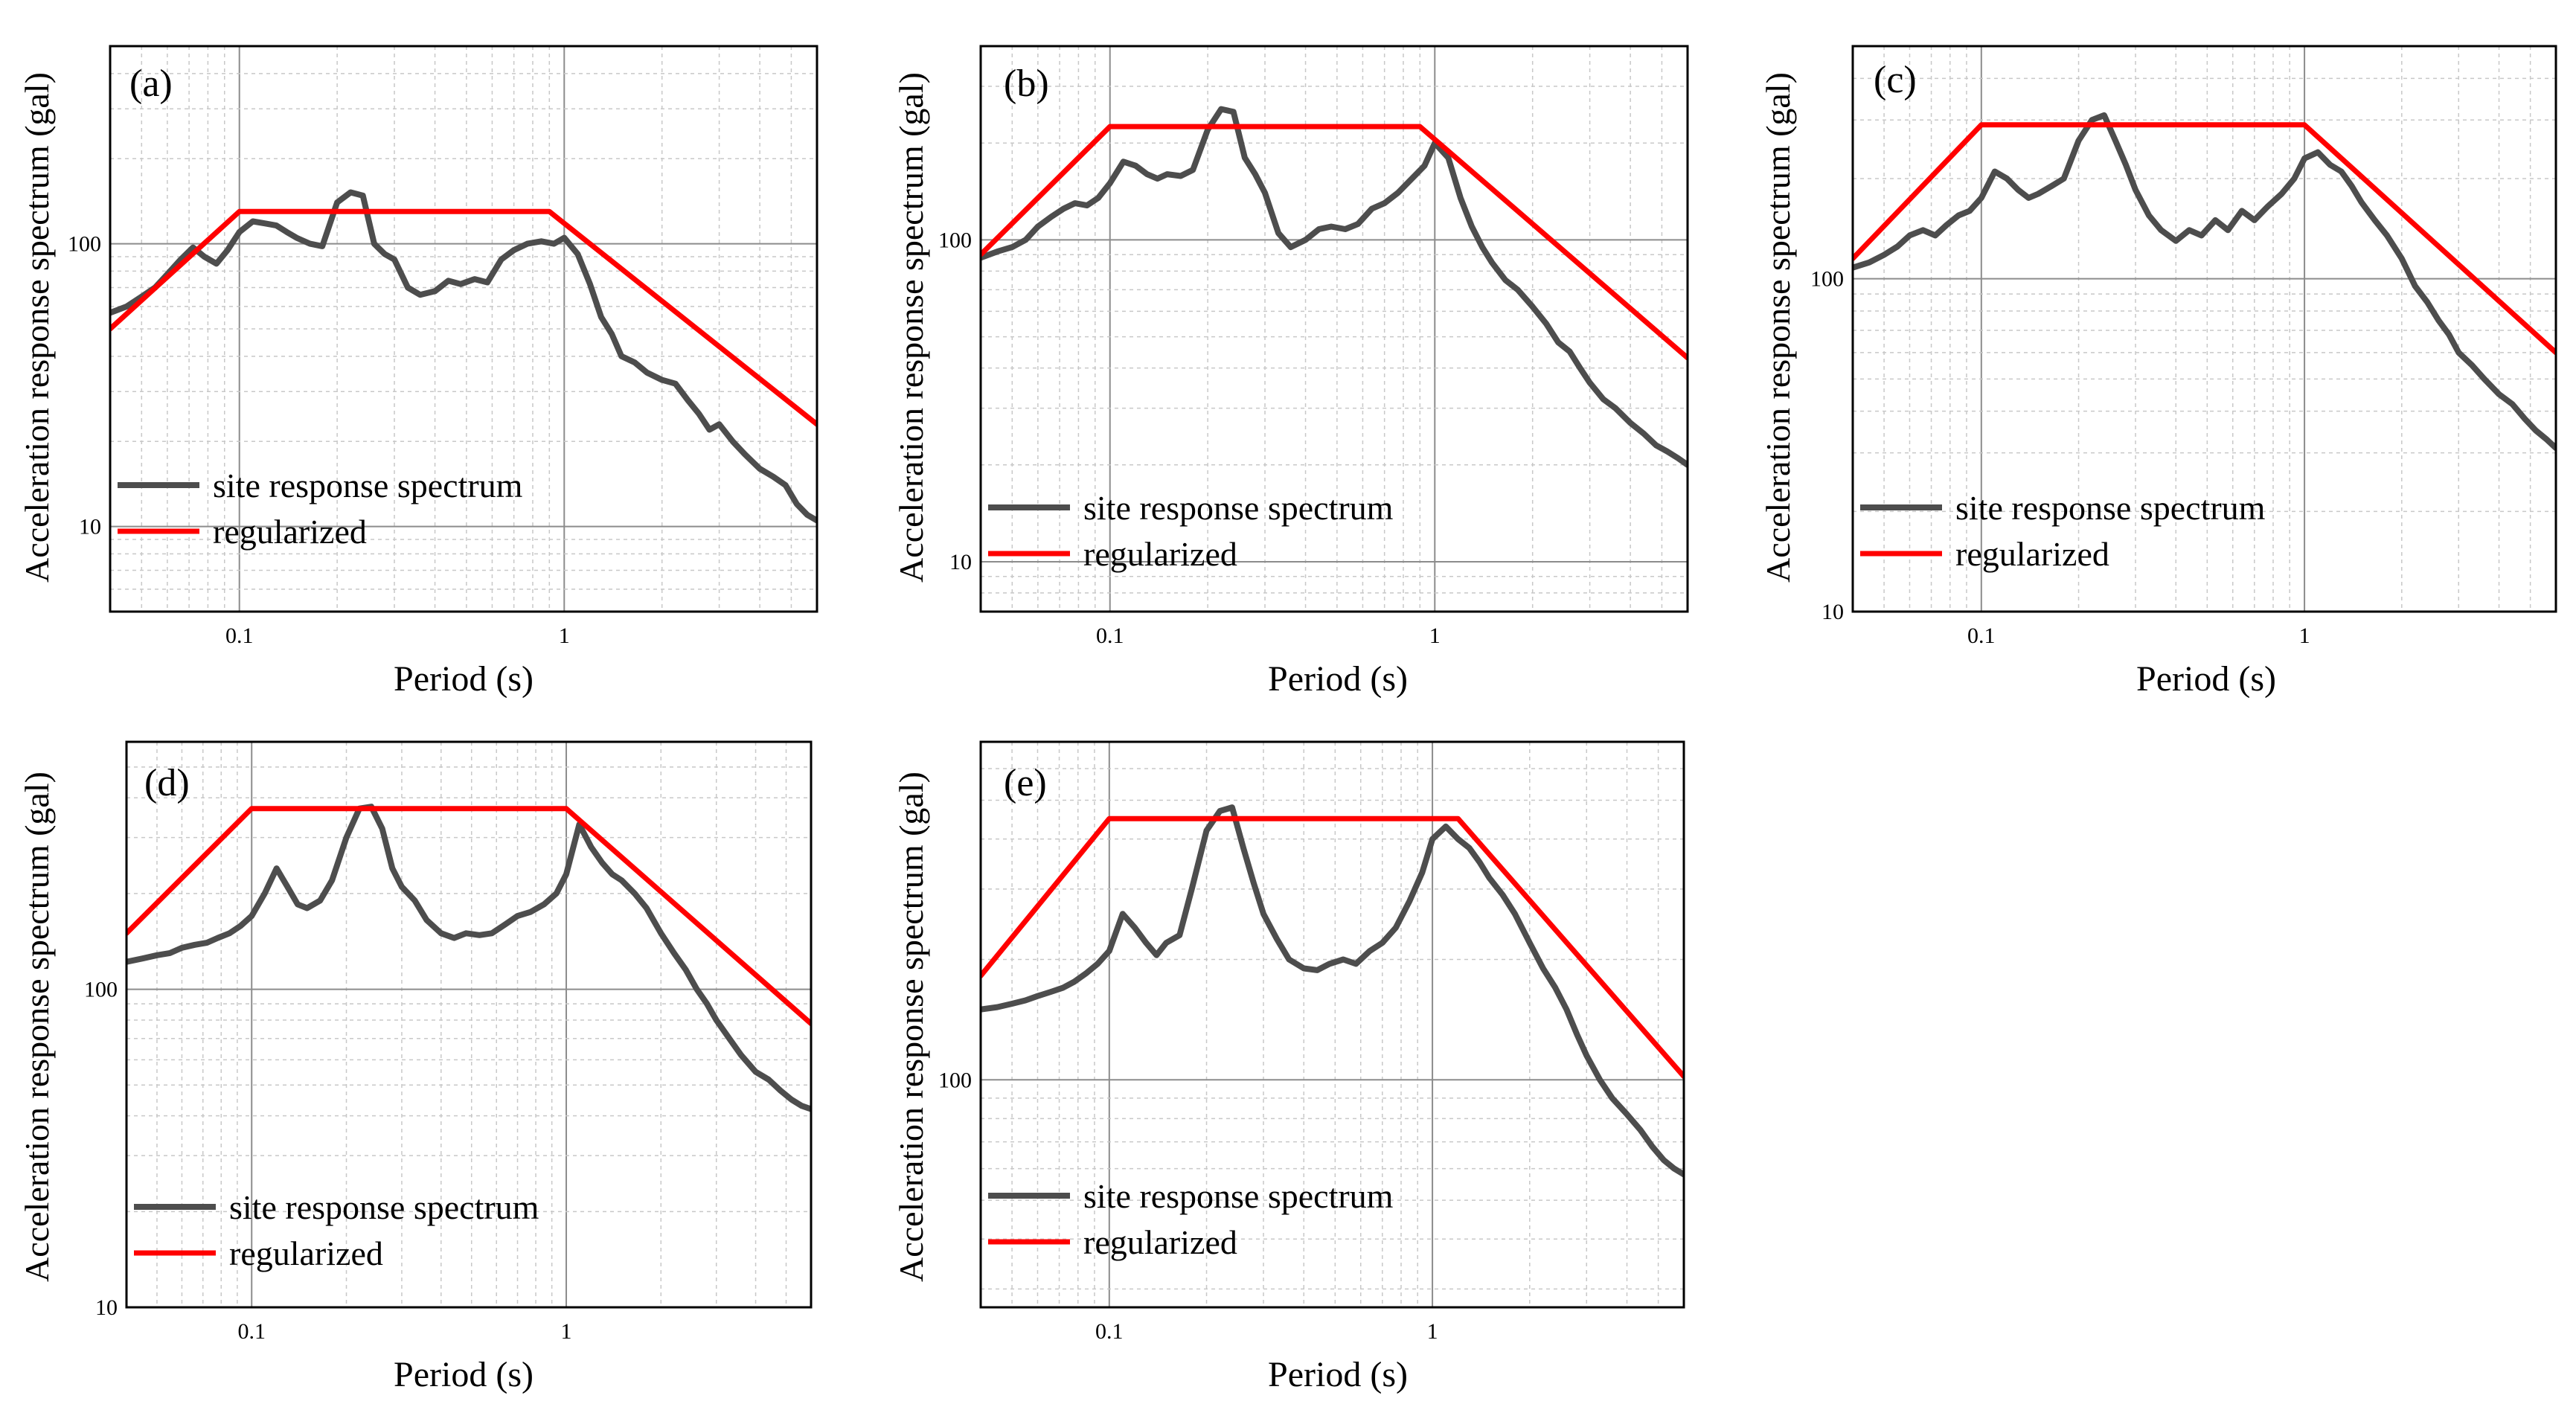  I want to click on y-axis-label-c: Acceleration response spectrum (gal), so click(1778, 327).